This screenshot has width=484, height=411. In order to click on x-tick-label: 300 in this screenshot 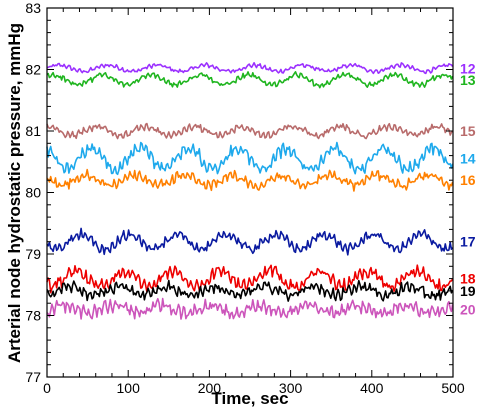, I will do `click(291, 388)`.